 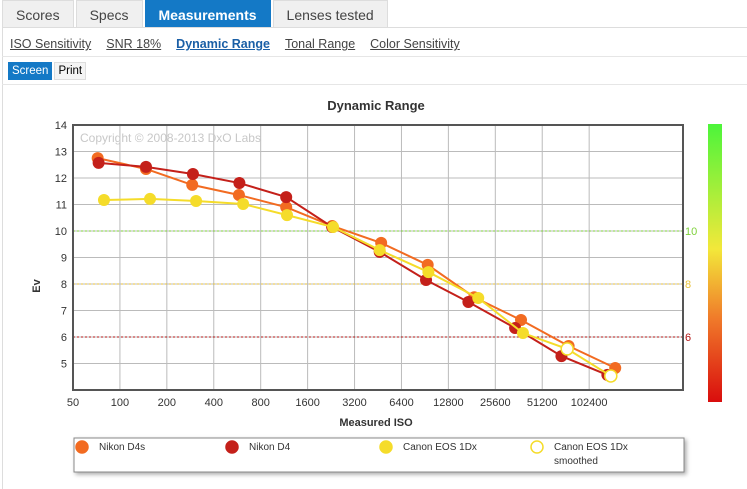 What do you see at coordinates (223, 44) in the screenshot?
I see `link-dynamic-range: Dynamic Range` at bounding box center [223, 44].